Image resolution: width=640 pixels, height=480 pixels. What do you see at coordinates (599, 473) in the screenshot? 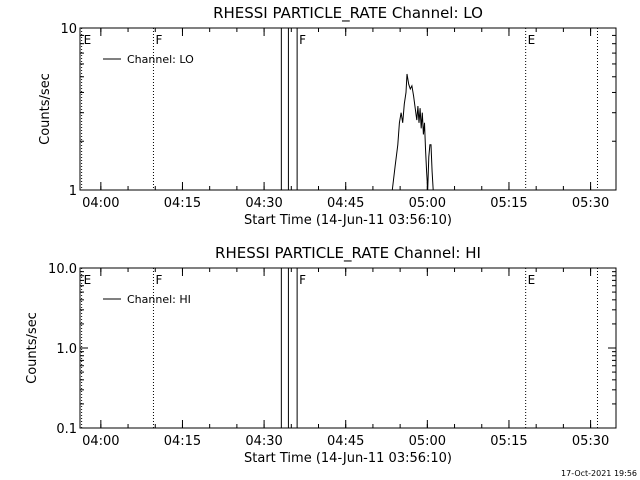
I see `footer-timestamp: 17-Oct-2021 19:56` at bounding box center [599, 473].